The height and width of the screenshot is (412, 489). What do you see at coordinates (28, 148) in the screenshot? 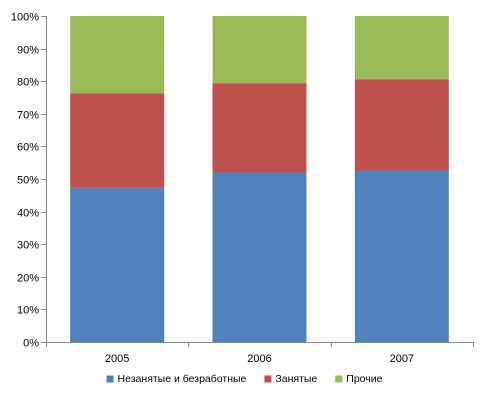
I see `y-tick-label: 60%` at bounding box center [28, 148].